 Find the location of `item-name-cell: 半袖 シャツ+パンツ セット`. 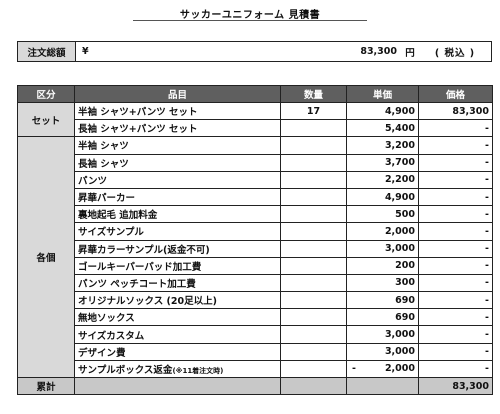

item-name-cell: 半袖 シャツ+パンツ セット is located at coordinates (177, 111).